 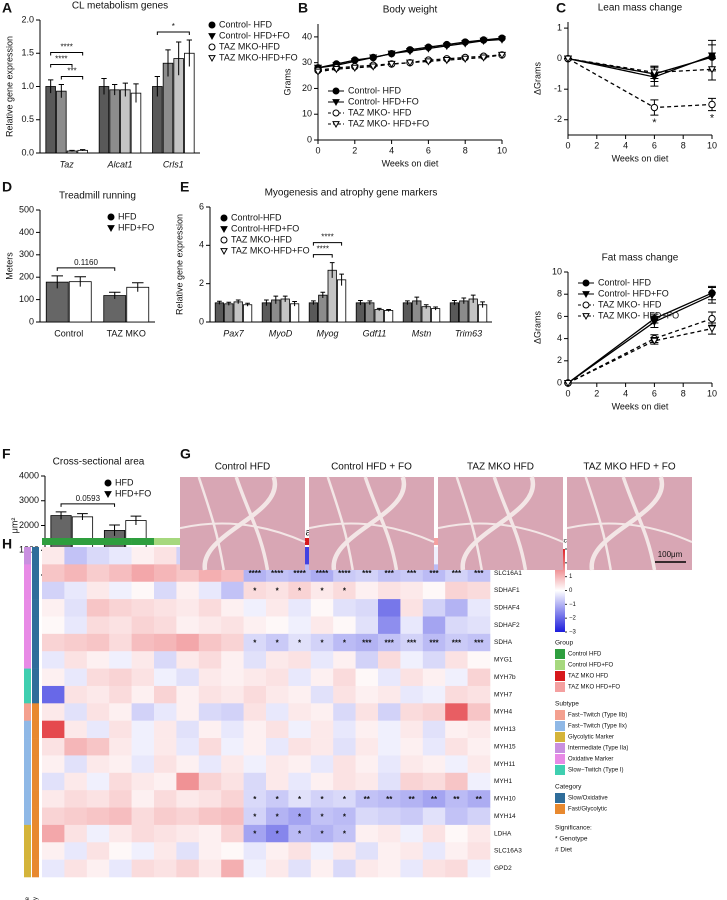 I want to click on y-tick-label: 8, so click(x=559, y=294).